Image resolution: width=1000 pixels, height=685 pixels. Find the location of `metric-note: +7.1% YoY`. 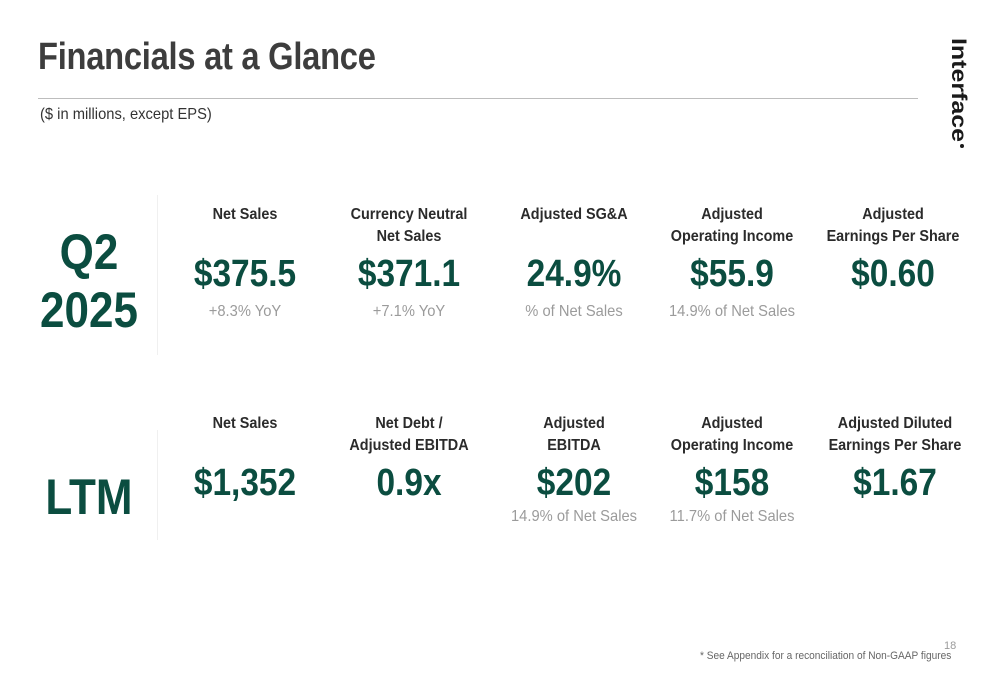

metric-note: +7.1% YoY is located at coordinates (409, 311).